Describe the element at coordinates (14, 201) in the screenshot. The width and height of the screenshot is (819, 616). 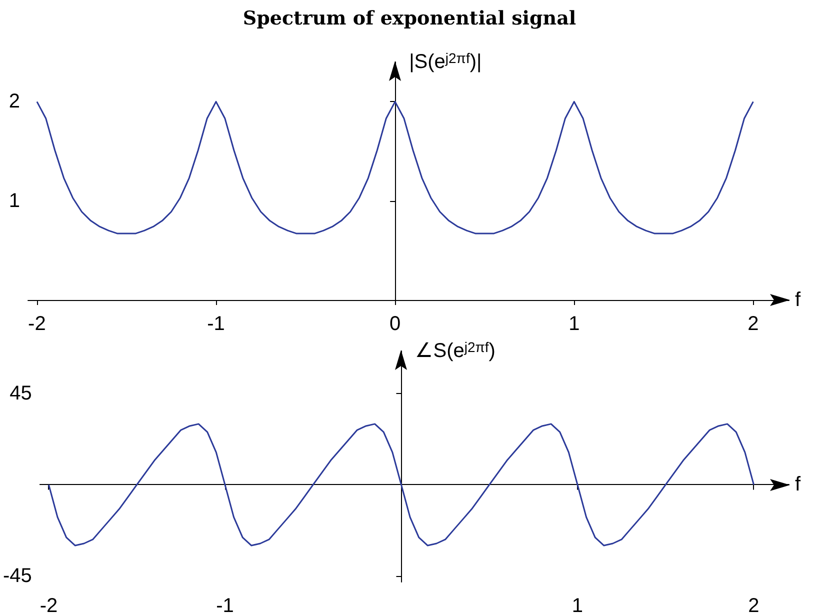
I see `y-tick-label: 1` at that location.